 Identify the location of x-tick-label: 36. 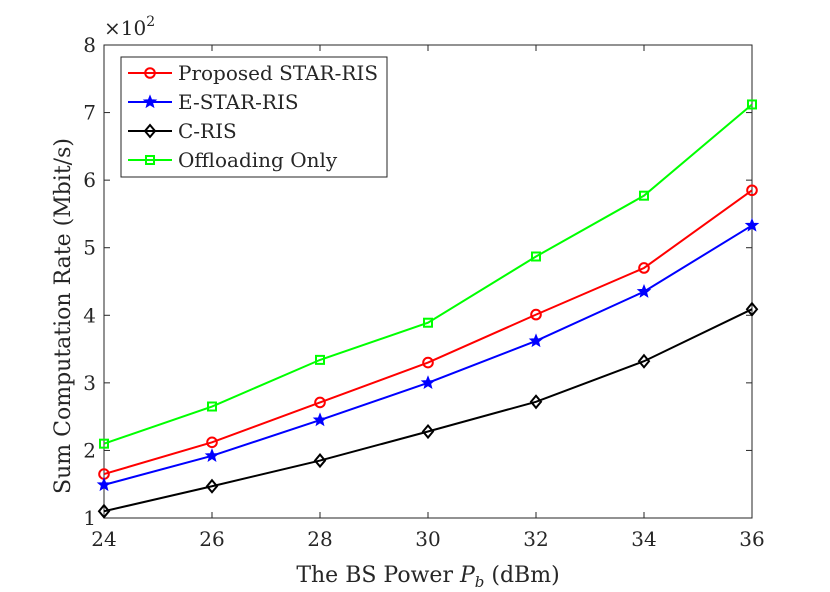
(751, 539).